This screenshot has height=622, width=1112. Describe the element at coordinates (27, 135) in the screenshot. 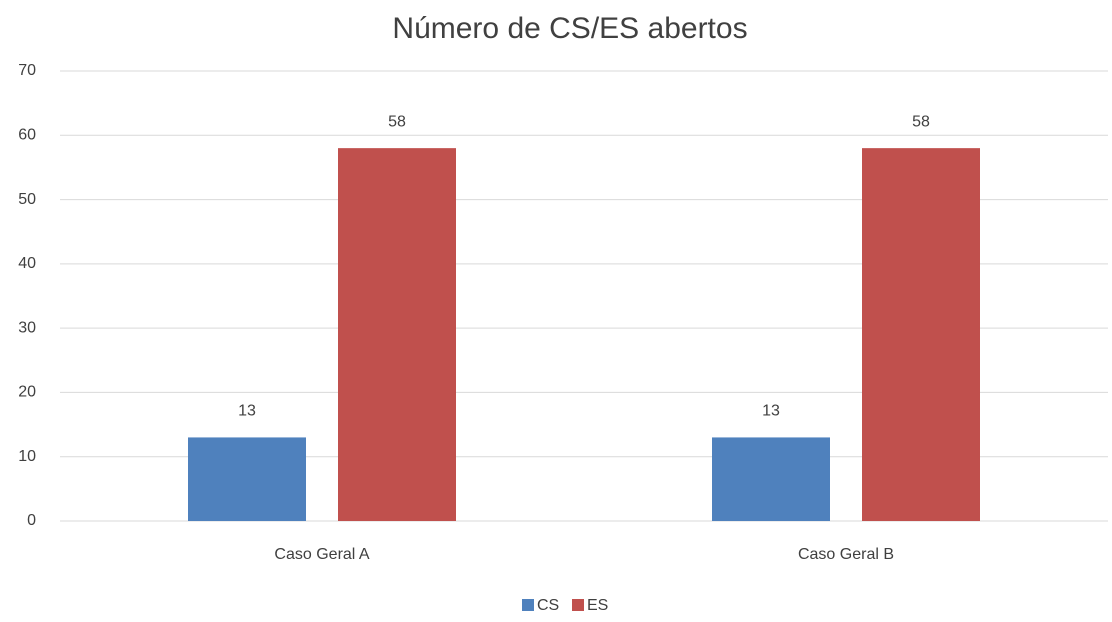

I see `y-tick-label: 60` at that location.